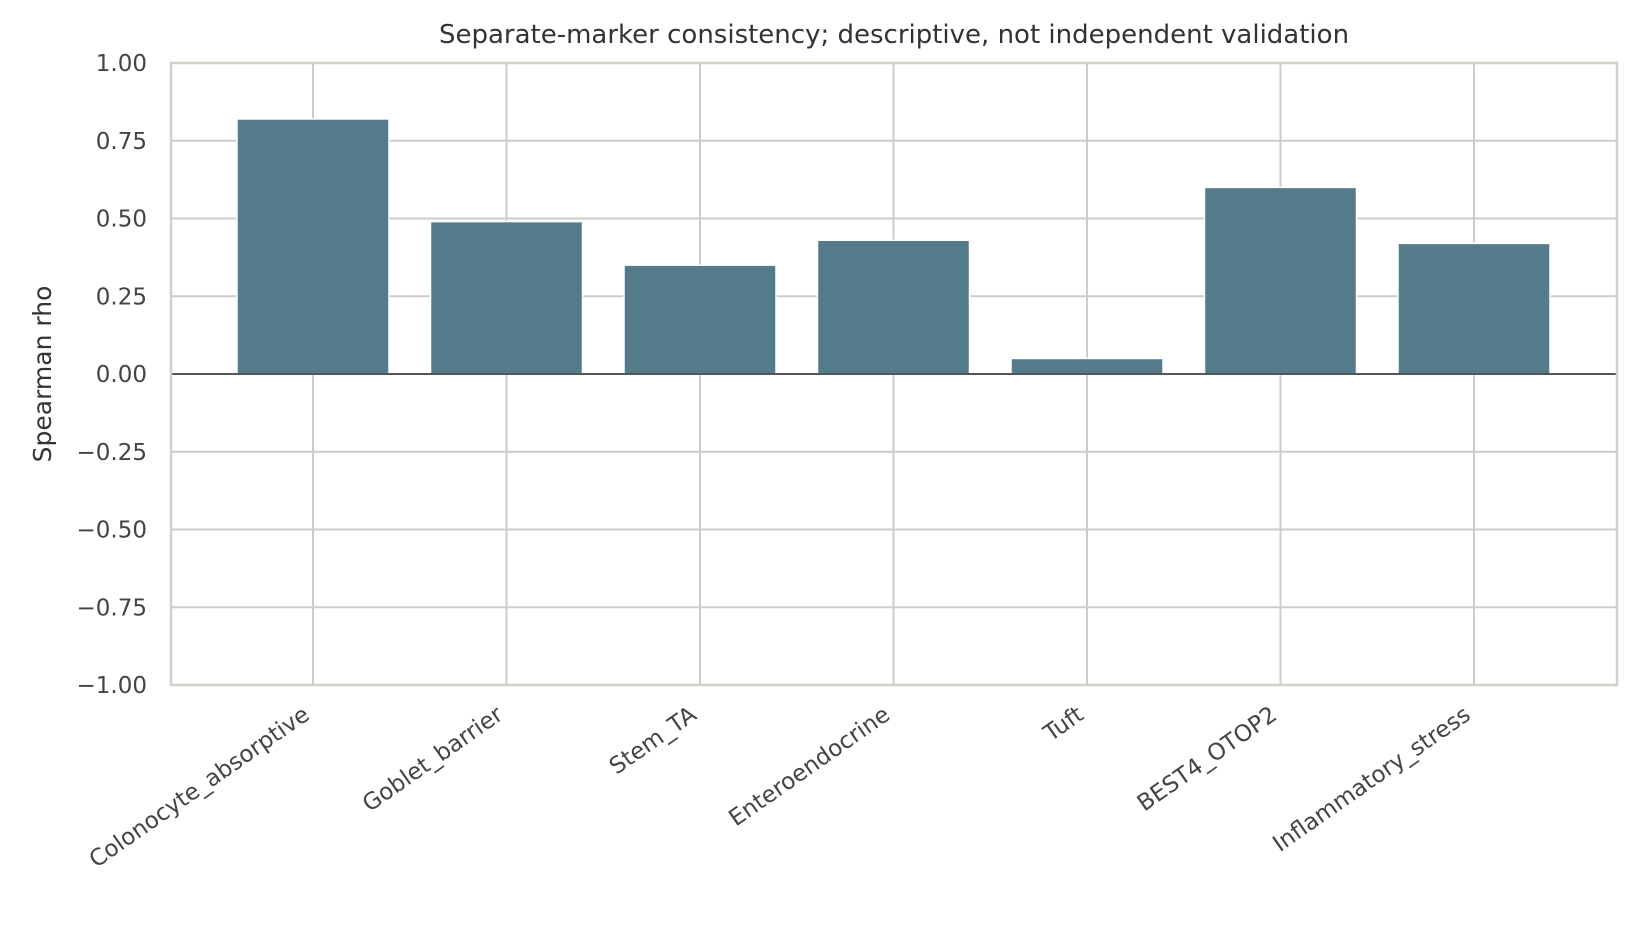 The height and width of the screenshot is (925, 1630). I want to click on x-tick-label: Stem_TA, so click(653, 740).